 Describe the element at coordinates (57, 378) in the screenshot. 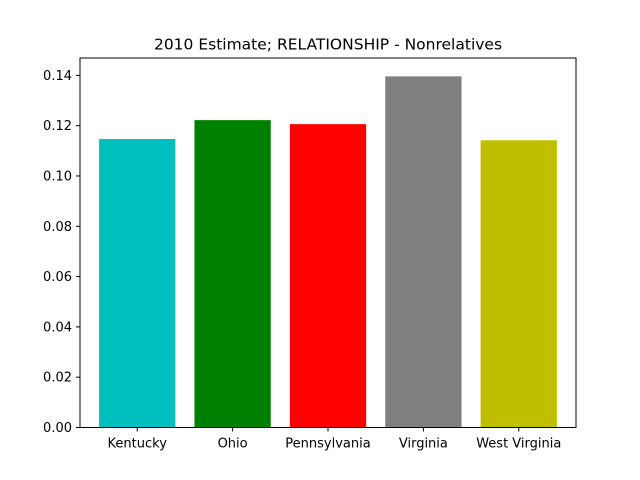

I see `y-tick-label: 0.02` at that location.